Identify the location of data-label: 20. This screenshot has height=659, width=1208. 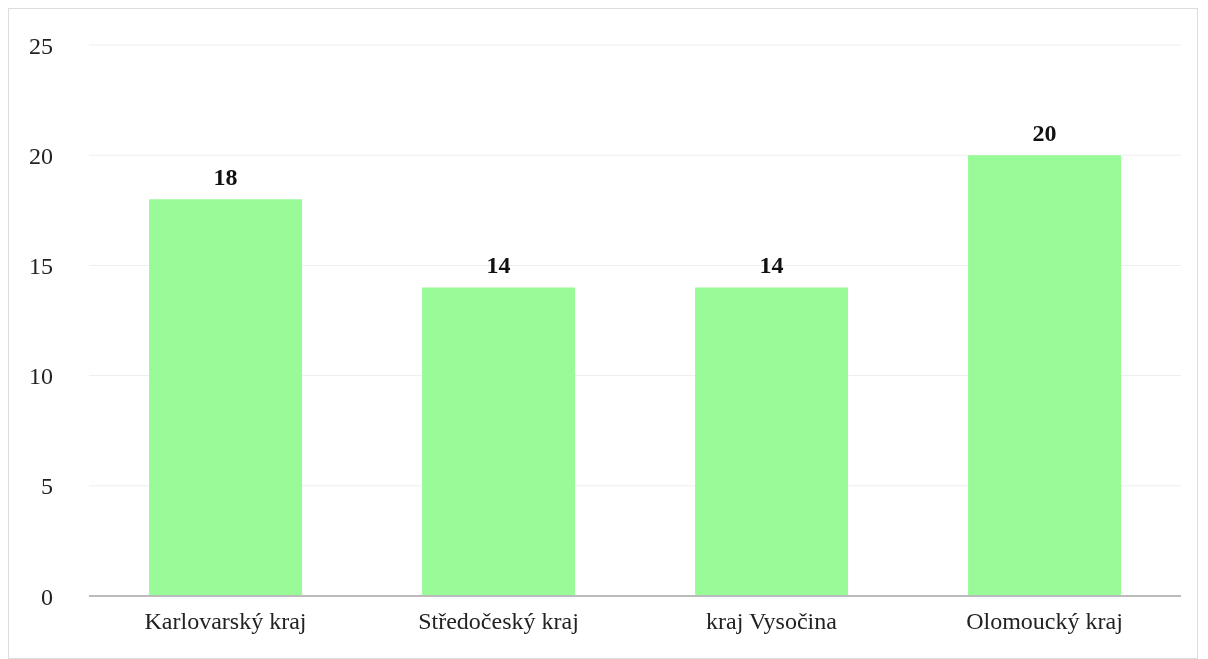
(1044, 133).